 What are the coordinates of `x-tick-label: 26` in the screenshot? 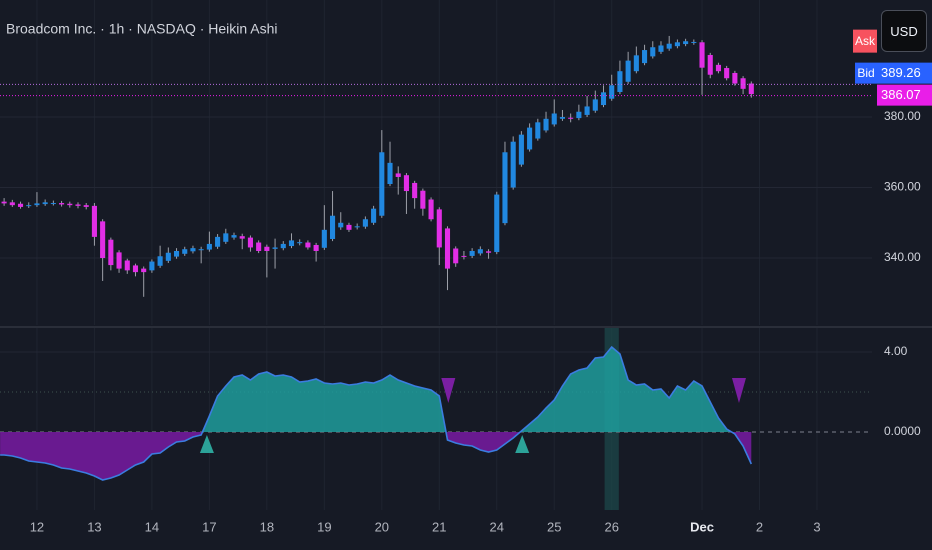 It's located at (611, 526).